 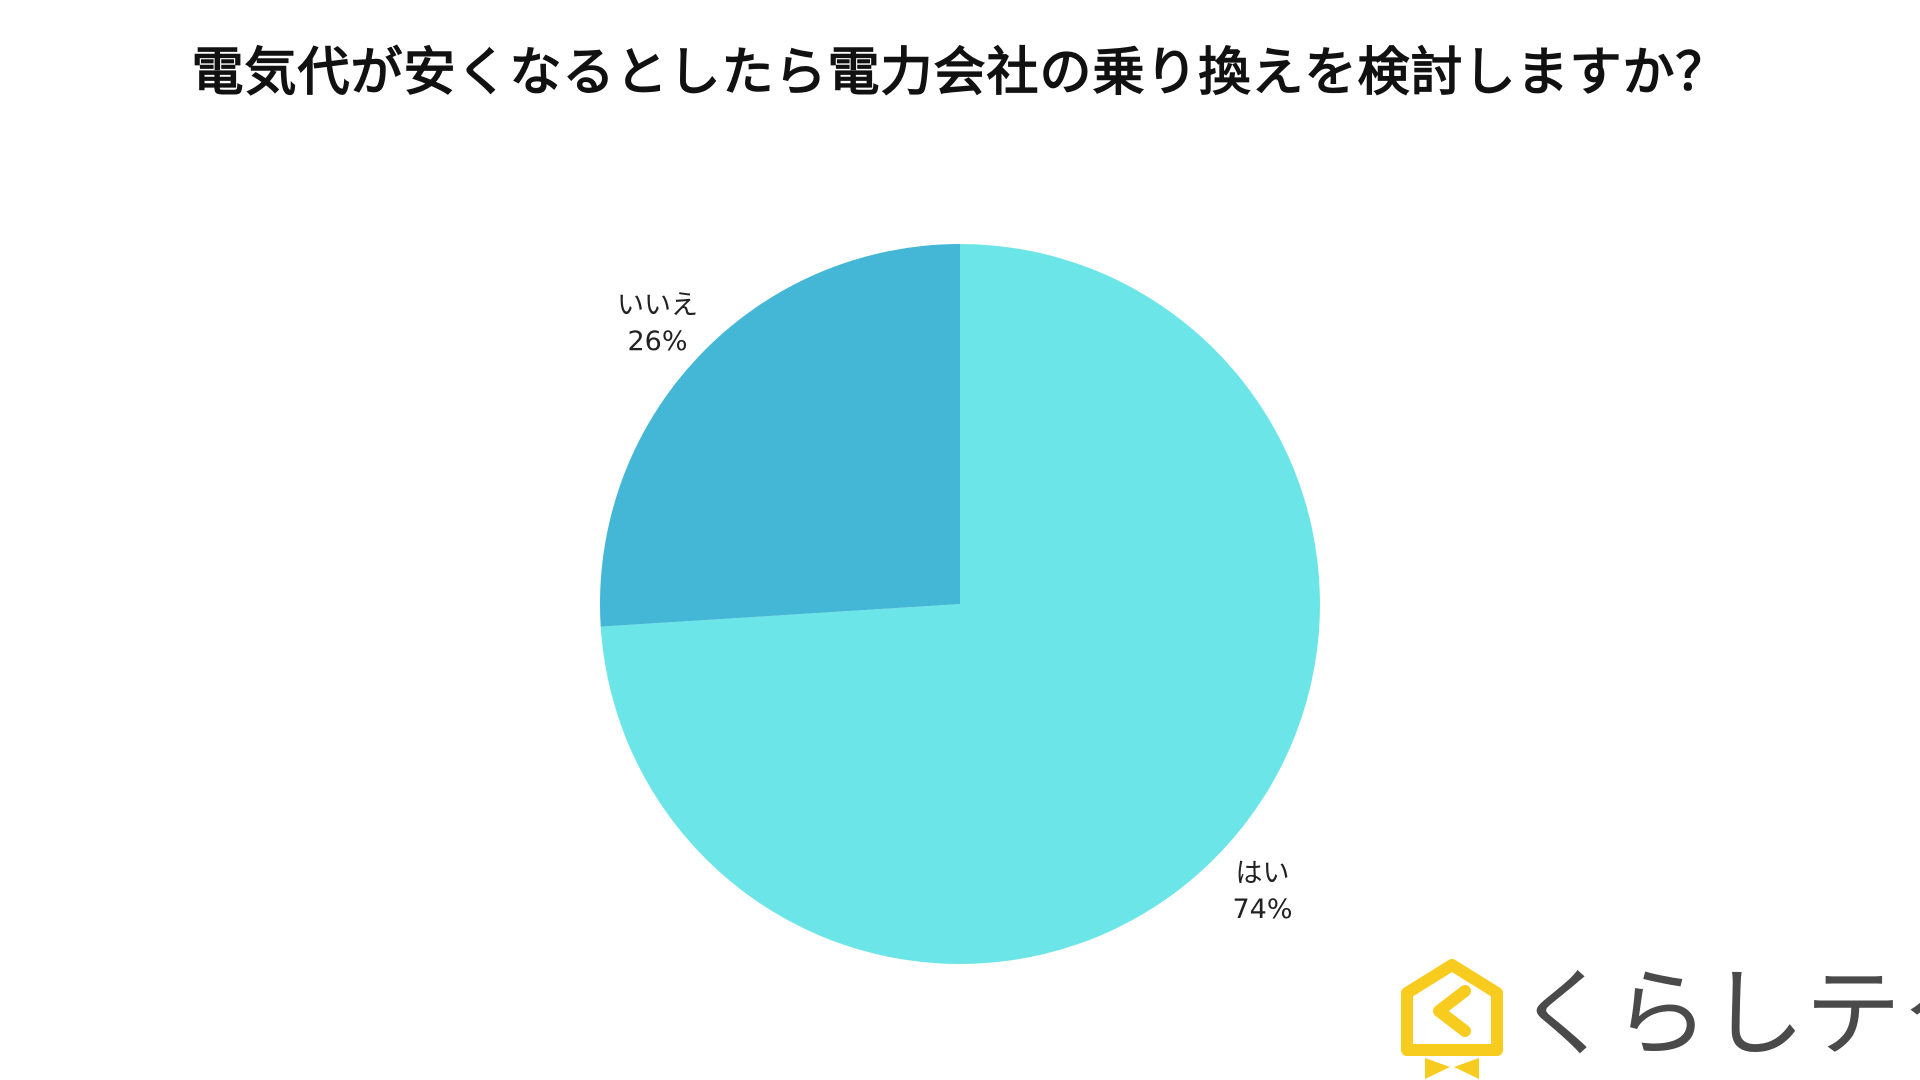 I want to click on slice-label-0: はい, so click(x=1263, y=873).